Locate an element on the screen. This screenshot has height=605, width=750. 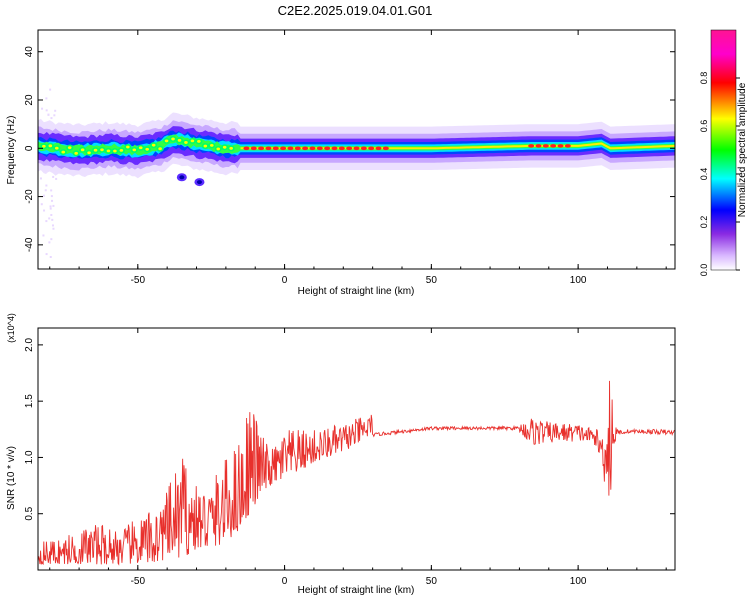
colorbar-label: Normalized spectral amplitude is located at coordinates (742, 149).